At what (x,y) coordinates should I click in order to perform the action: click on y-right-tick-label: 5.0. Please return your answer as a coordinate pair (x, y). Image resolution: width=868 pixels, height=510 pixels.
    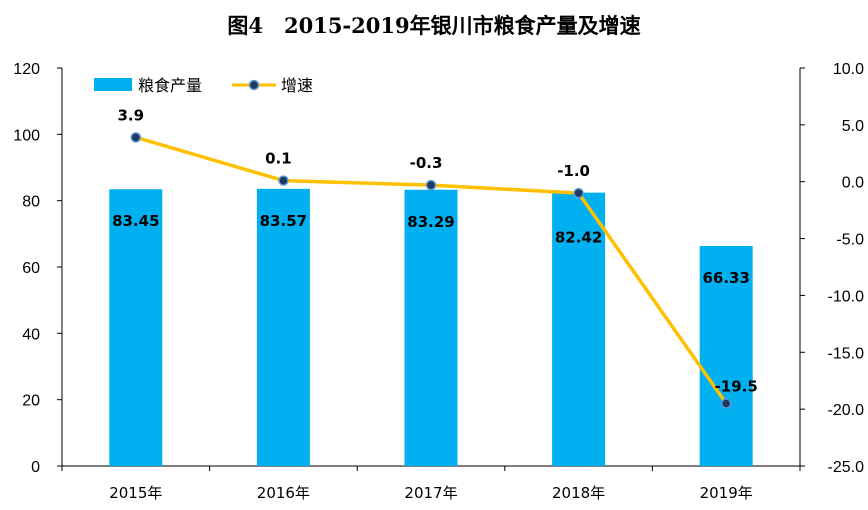
    Looking at the image, I should click on (853, 126).